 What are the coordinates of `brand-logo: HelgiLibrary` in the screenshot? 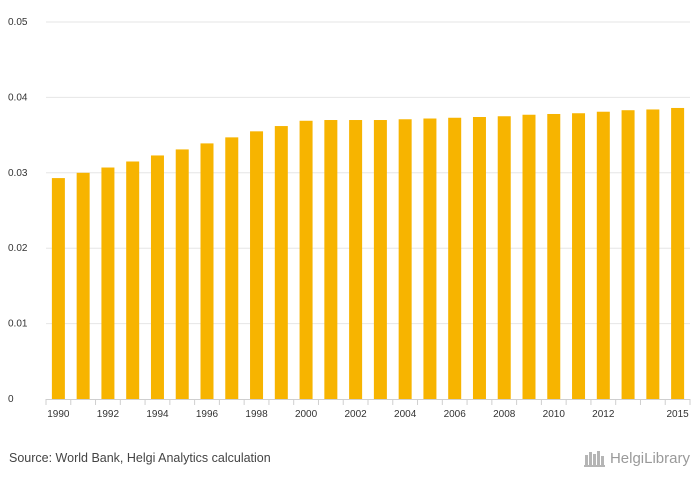 It's located at (636, 458).